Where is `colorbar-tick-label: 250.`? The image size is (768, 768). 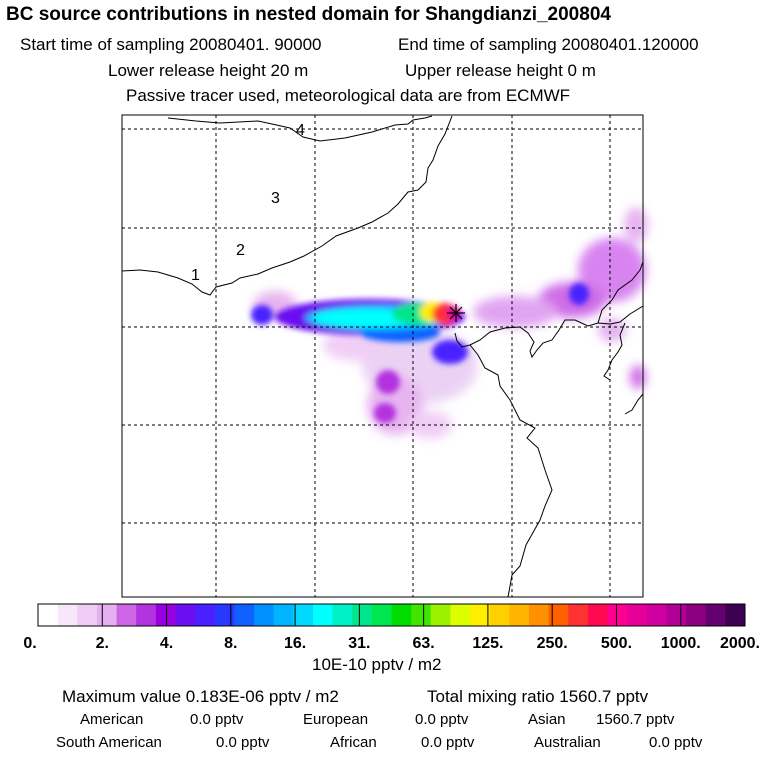 colorbar-tick-label: 250. is located at coordinates (552, 643).